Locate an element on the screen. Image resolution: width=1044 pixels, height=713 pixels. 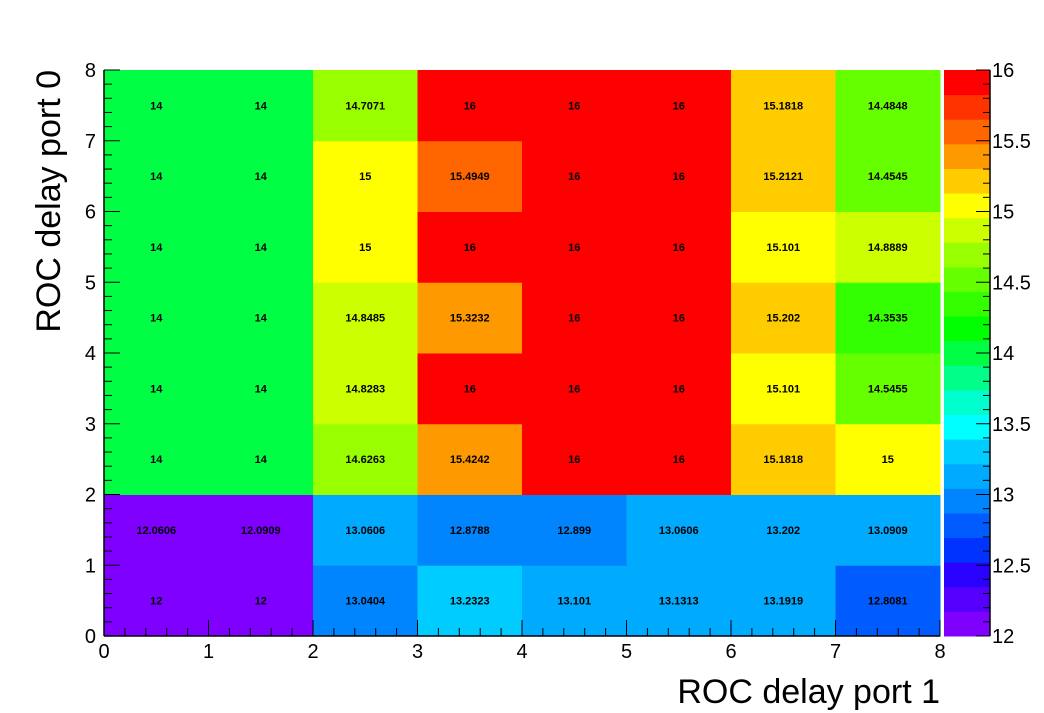
cell-value-label: 15.1818 is located at coordinates (783, 106).